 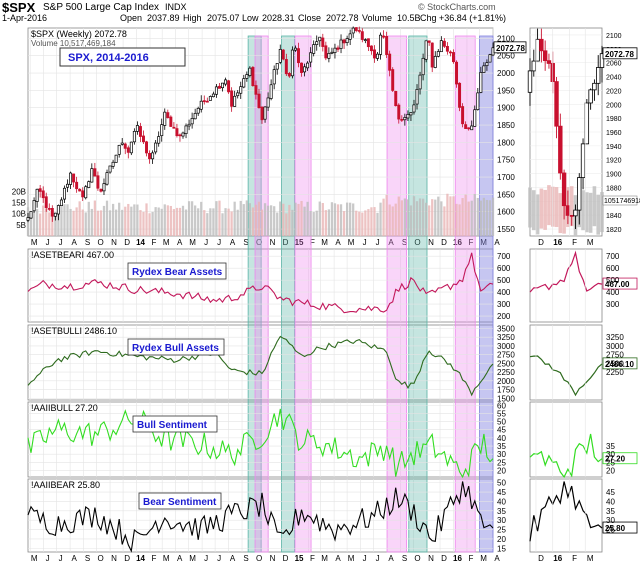 What do you see at coordinates (613, 268) in the screenshot?
I see `zoom-tick-label: 600` at bounding box center [613, 268].